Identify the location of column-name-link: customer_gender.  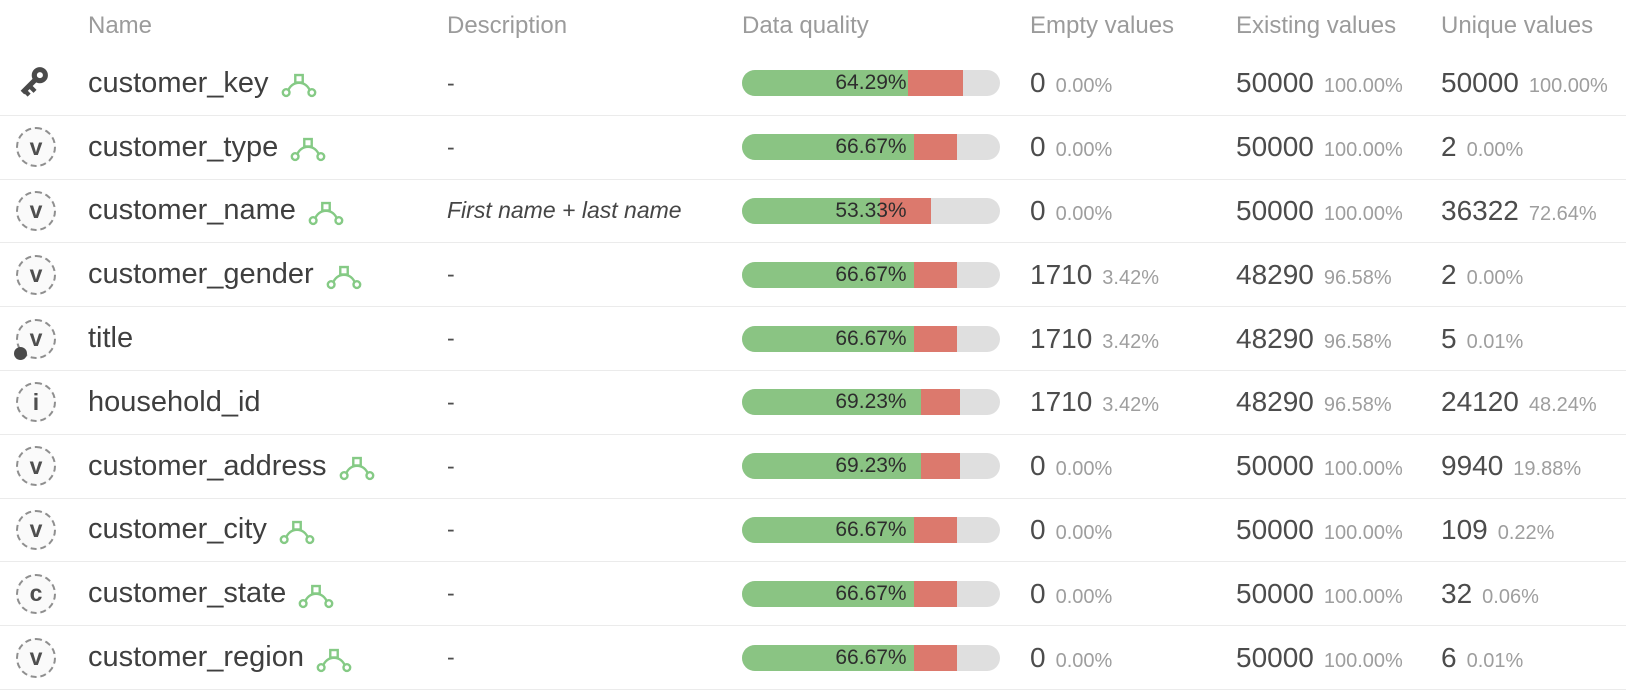
(201, 274).